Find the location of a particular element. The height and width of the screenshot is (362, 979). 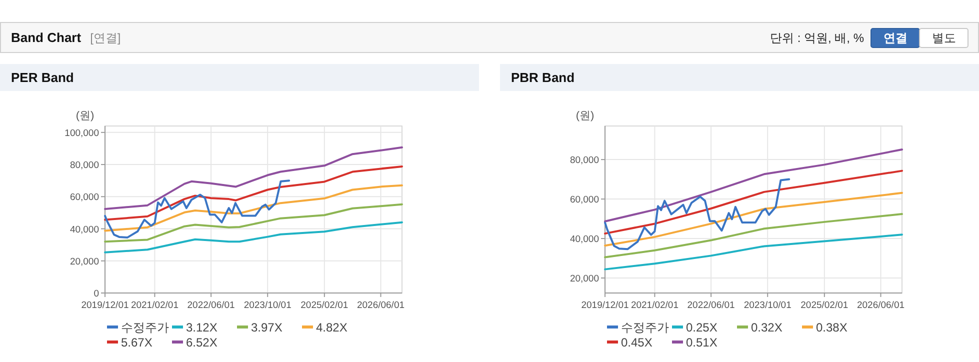

legend-label: 3.12X is located at coordinates (202, 327).